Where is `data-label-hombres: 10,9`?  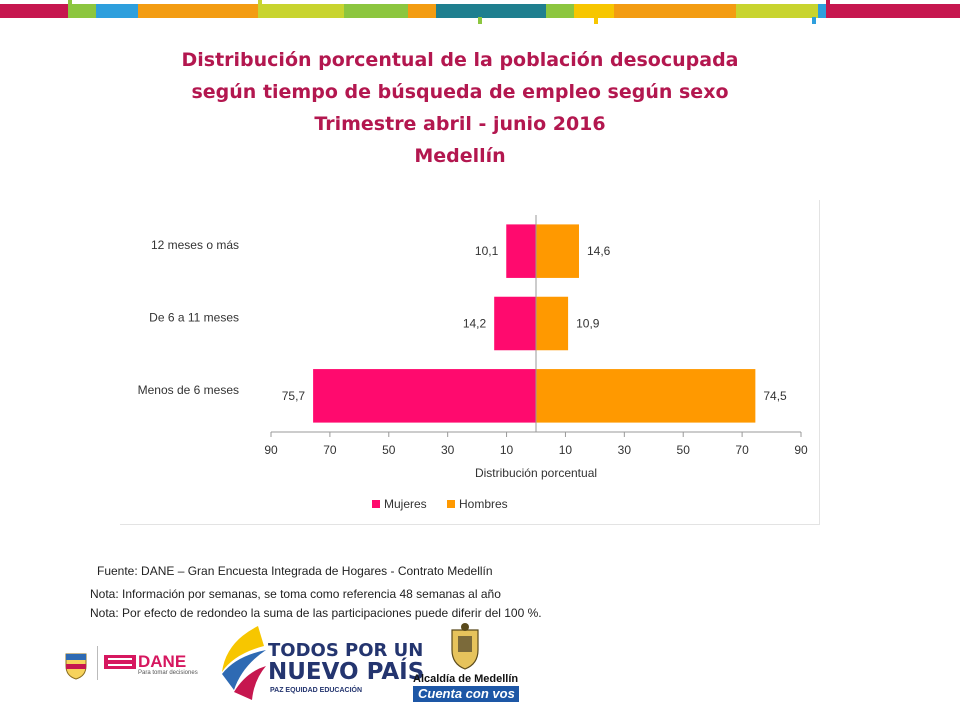
data-label-hombres: 10,9 is located at coordinates (588, 324).